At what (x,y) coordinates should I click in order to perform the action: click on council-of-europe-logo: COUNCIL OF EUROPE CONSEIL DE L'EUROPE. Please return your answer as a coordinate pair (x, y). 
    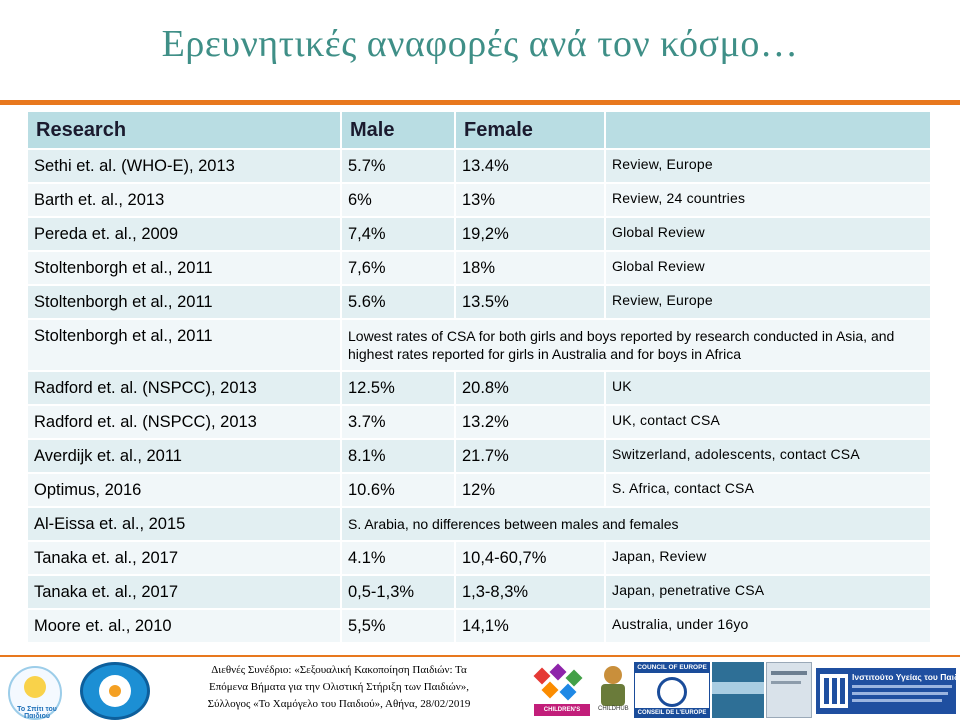
    Looking at the image, I should click on (672, 690).